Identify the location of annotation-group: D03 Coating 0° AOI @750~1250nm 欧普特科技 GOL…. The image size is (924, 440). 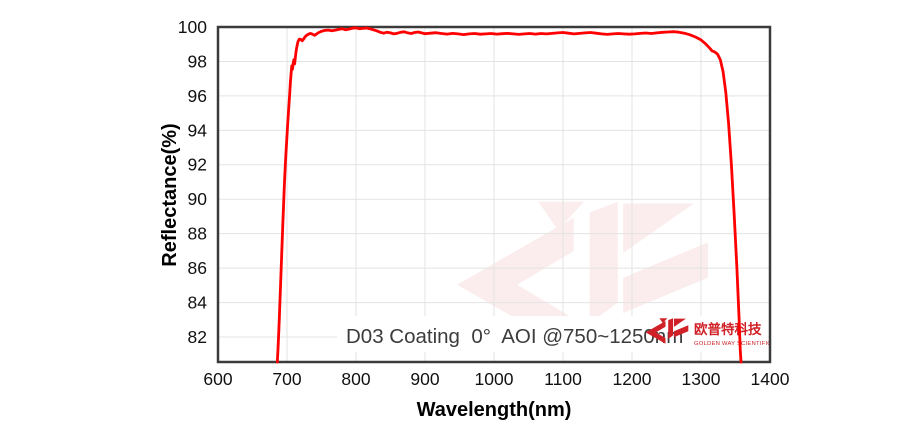
(554, 334).